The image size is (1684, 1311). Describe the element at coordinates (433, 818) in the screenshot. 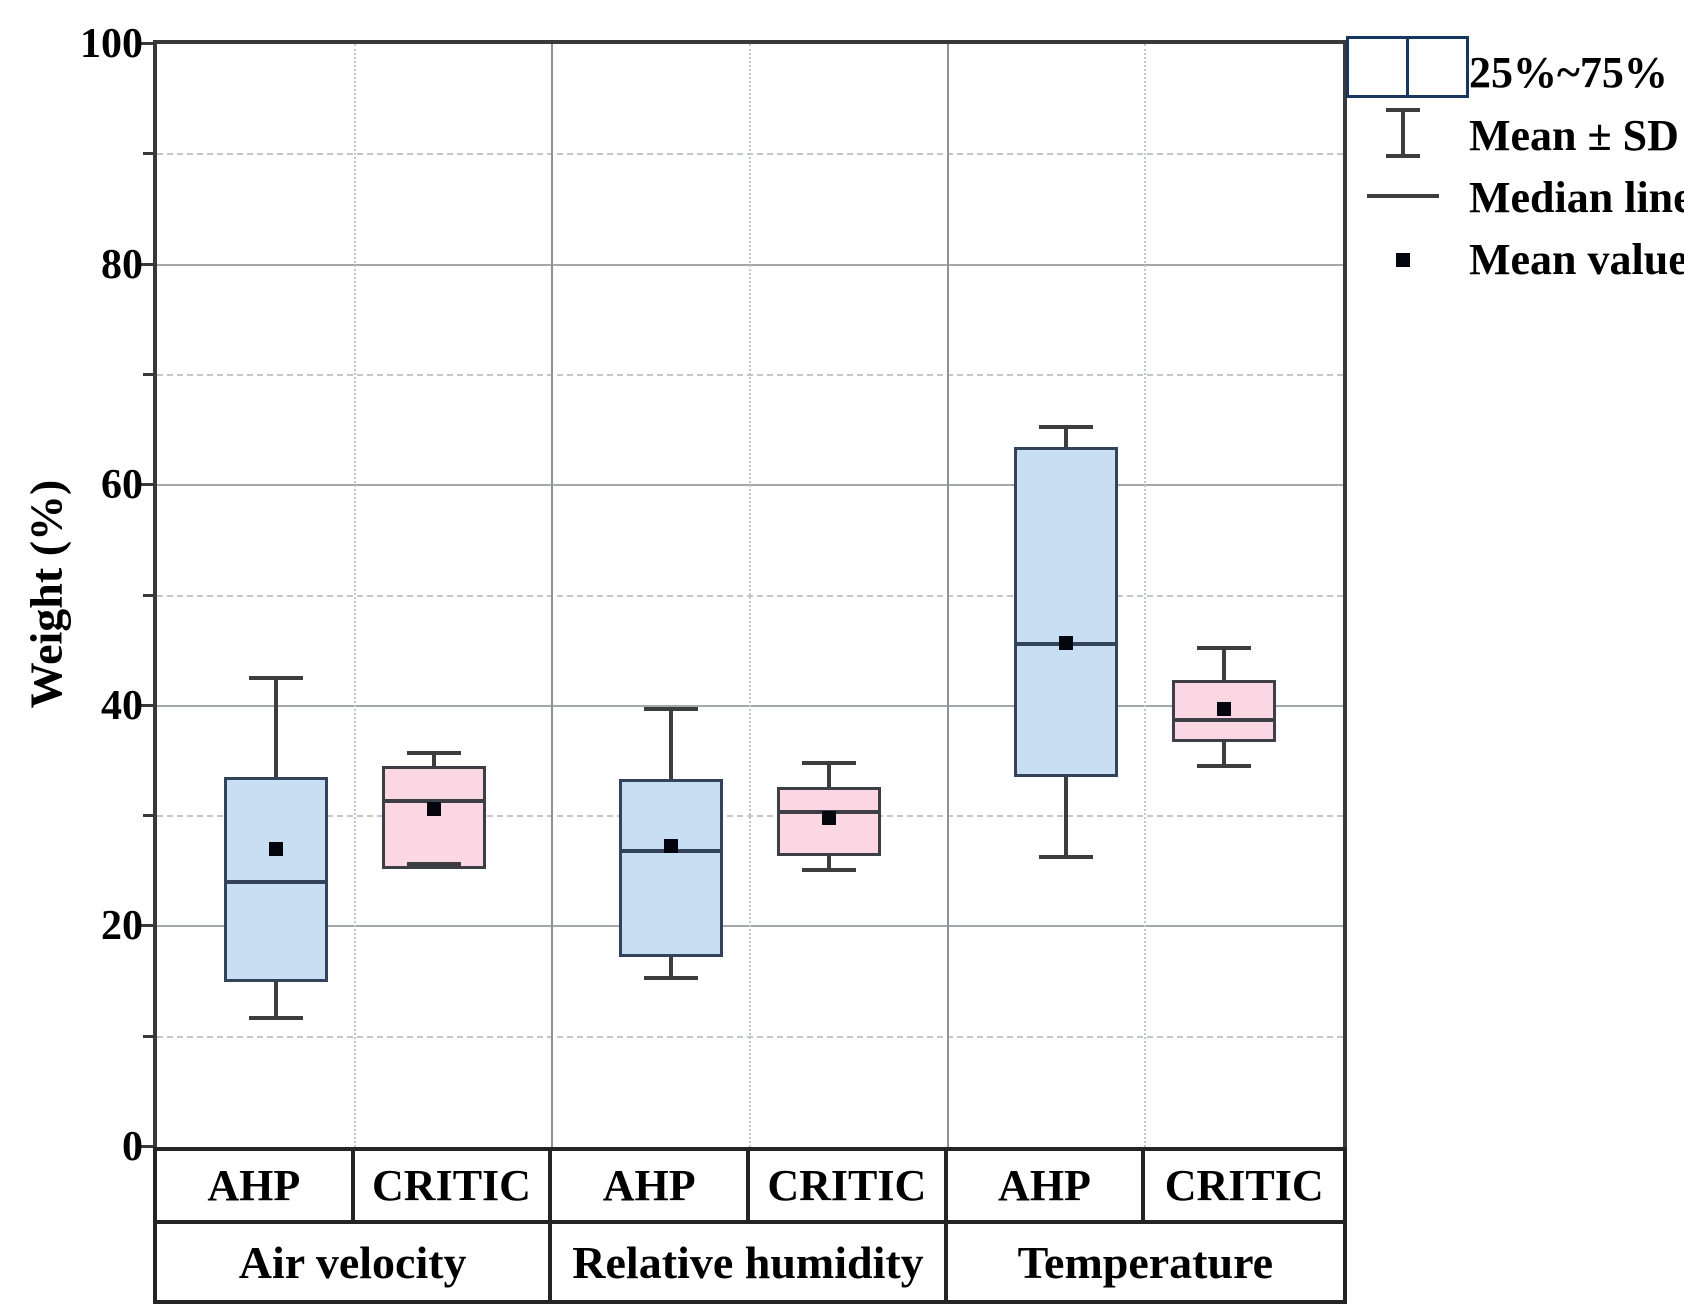

I see `box-air-velocity-critic` at that location.